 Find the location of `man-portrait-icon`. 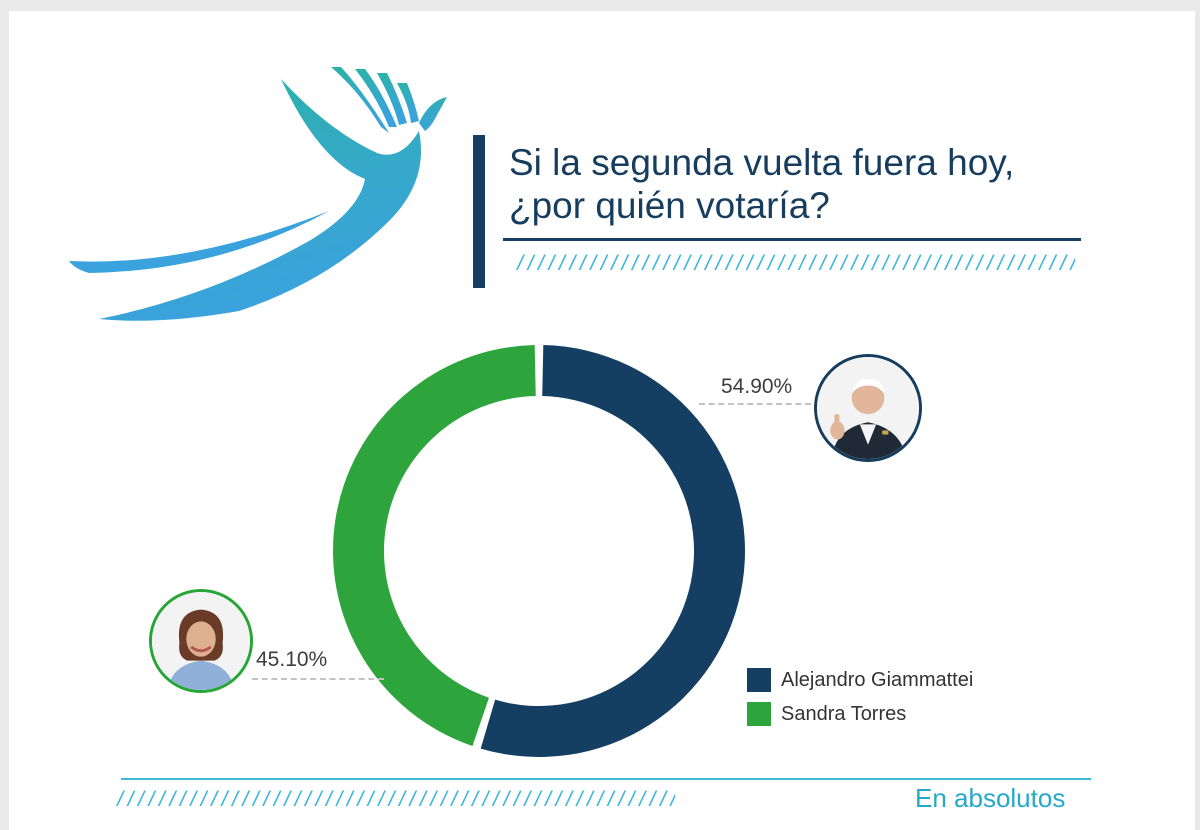

man-portrait-icon is located at coordinates (868, 408).